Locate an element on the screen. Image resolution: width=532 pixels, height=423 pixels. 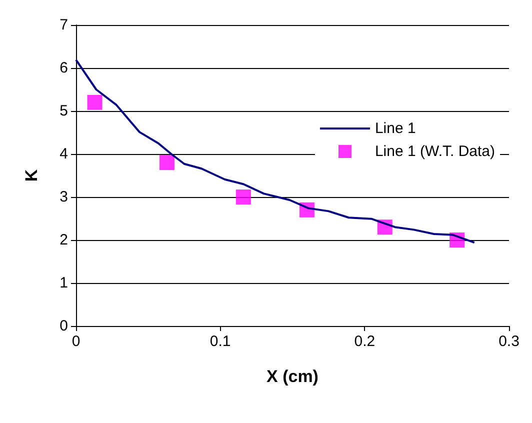
x-axis-title: X (cm) is located at coordinates (292, 376).